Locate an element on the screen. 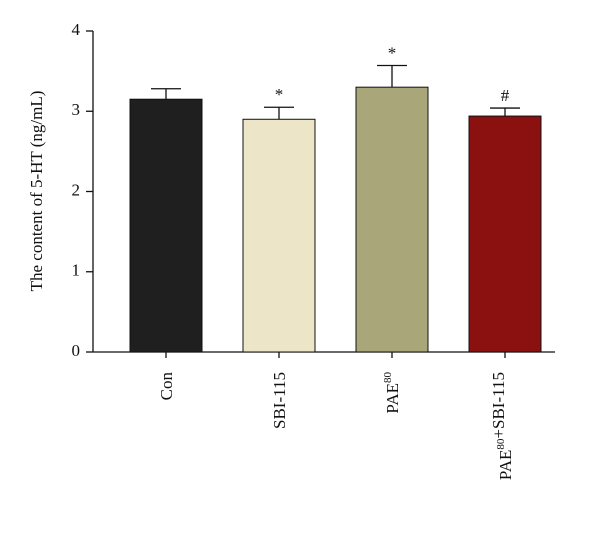  x-tick-label: SBI-115 is located at coordinates (279, 400).